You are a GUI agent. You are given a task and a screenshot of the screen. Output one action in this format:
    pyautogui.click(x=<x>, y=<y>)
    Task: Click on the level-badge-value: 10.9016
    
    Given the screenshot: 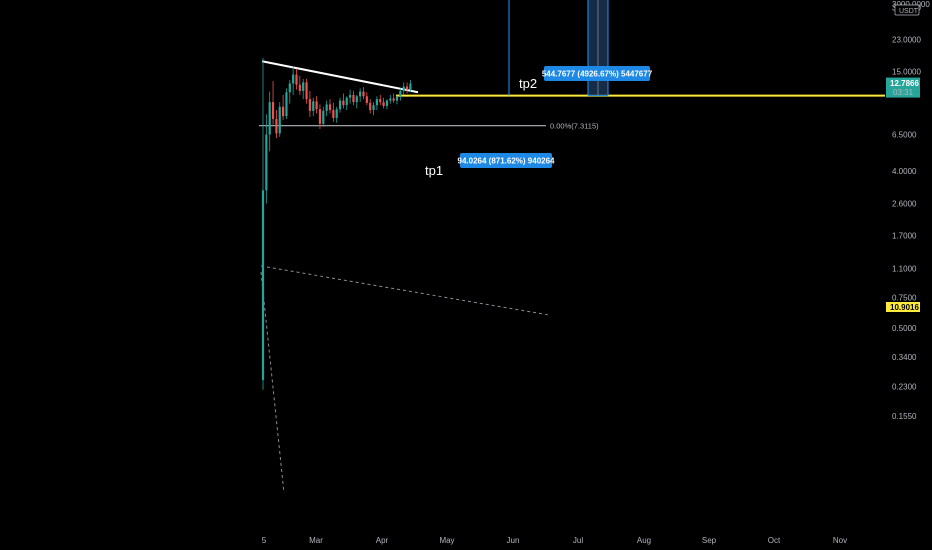 What is the action you would take?
    pyautogui.click(x=904, y=307)
    